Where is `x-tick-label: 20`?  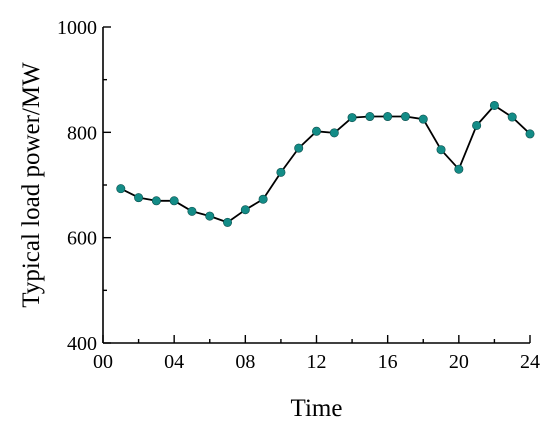
x-tick-label: 20 is located at coordinates (459, 362).